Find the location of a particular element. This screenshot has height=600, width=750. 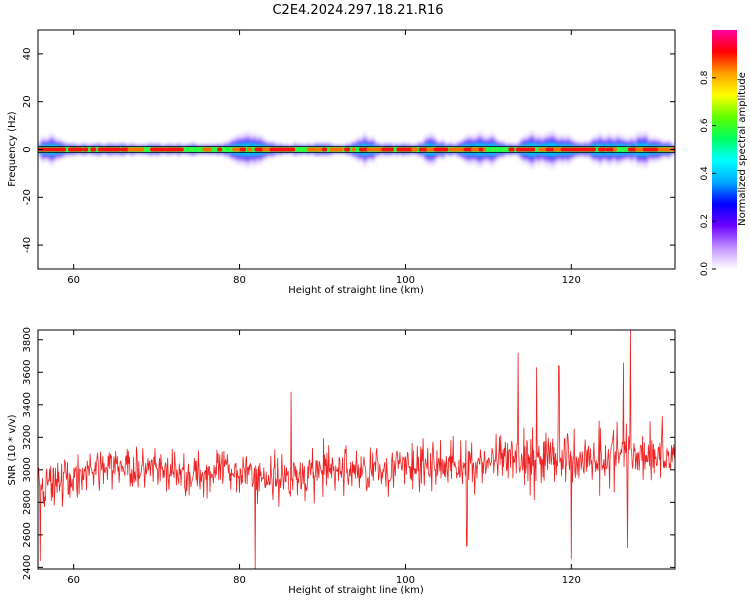

y-tick-label: 2400 is located at coordinates (27, 567).